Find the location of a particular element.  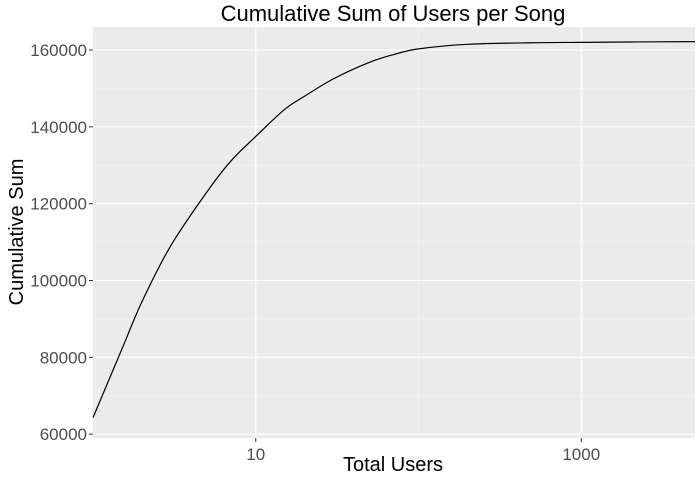

y-axis-title: Cumulative Sum is located at coordinates (17, 232).